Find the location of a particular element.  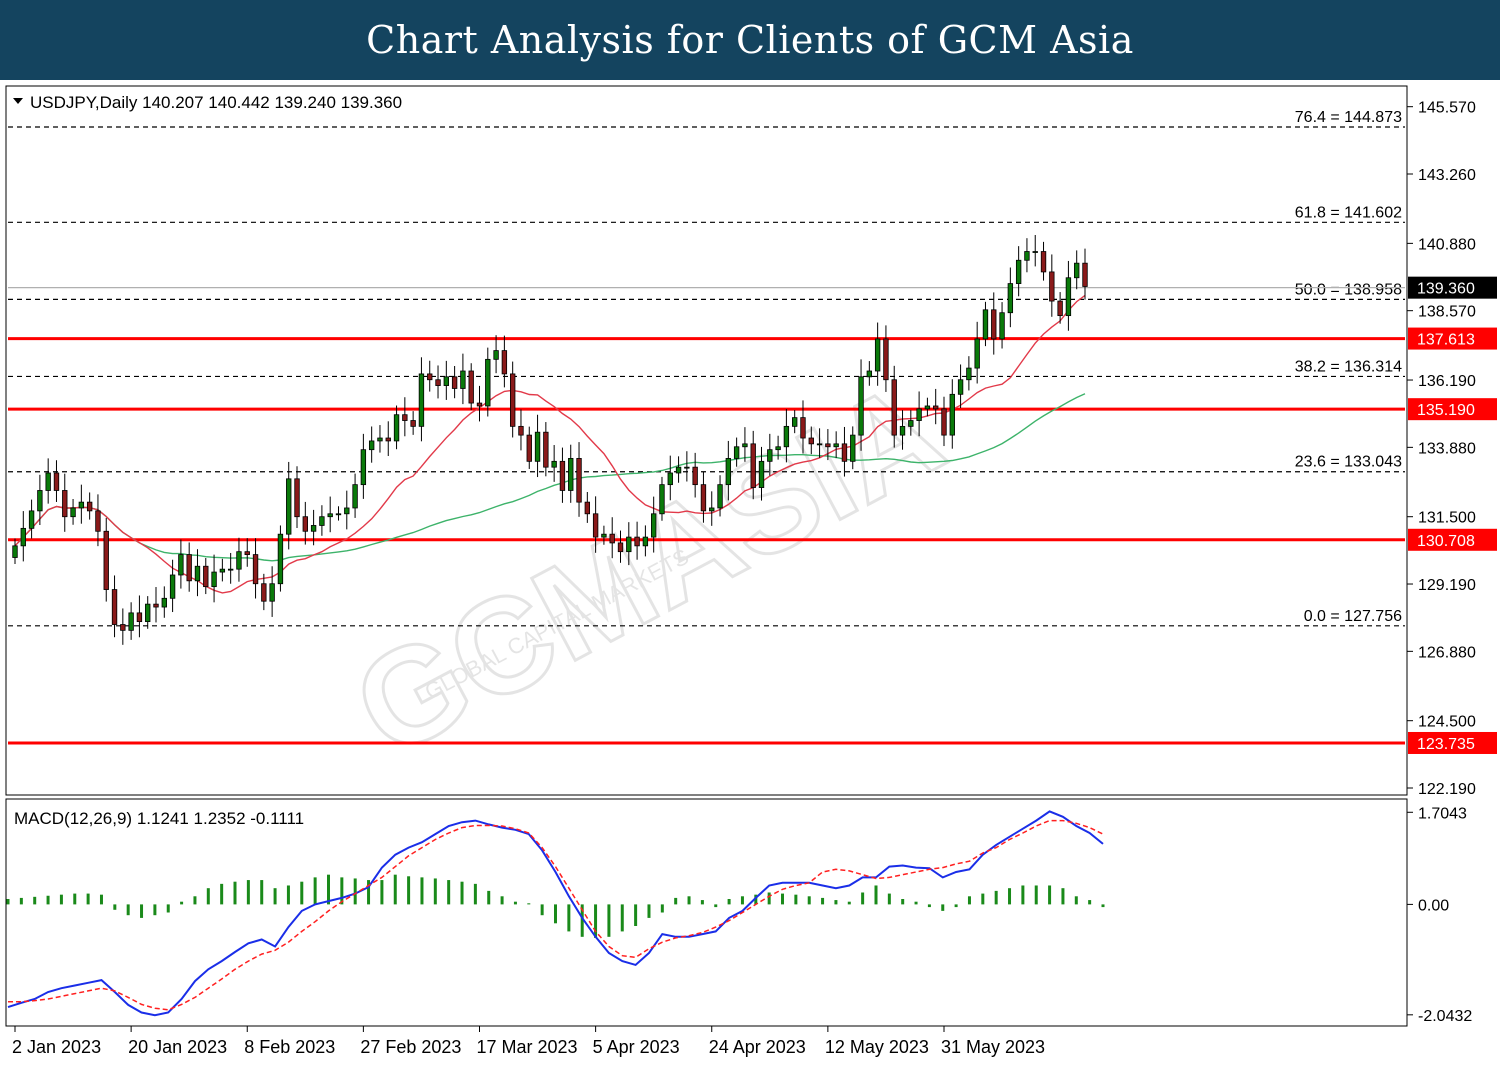

y-tick-label: 138.570 is located at coordinates (1447, 312).